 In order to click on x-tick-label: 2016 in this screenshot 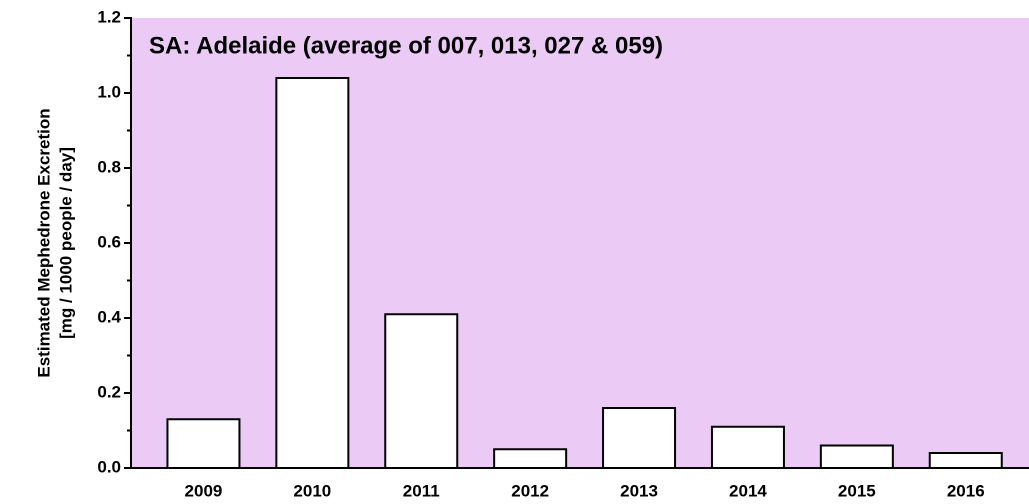, I will do `click(966, 490)`.